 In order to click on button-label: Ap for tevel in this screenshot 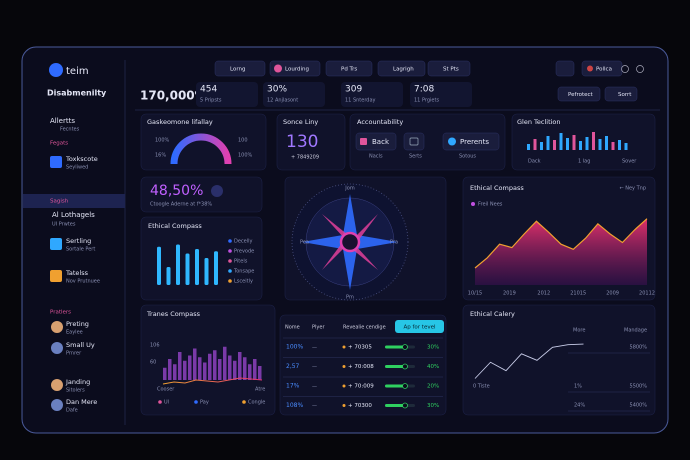, I will do `click(419, 328)`.